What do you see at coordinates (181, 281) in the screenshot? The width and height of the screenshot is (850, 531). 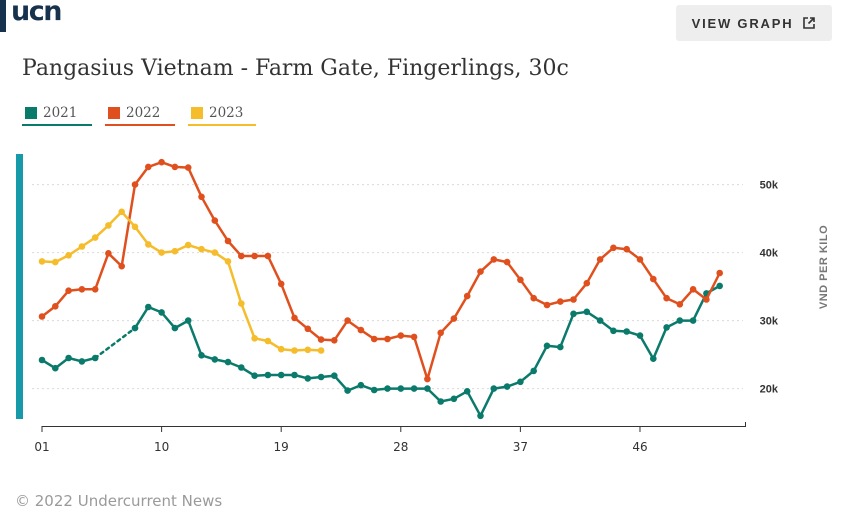 I see `series-2023-line` at bounding box center [181, 281].